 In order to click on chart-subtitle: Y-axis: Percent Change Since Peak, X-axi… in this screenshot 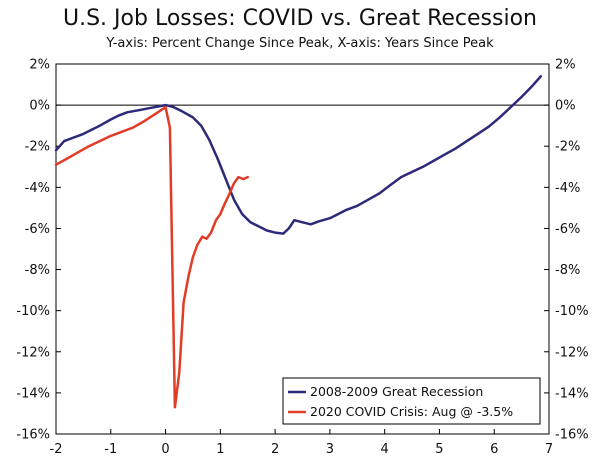, I will do `click(300, 43)`.